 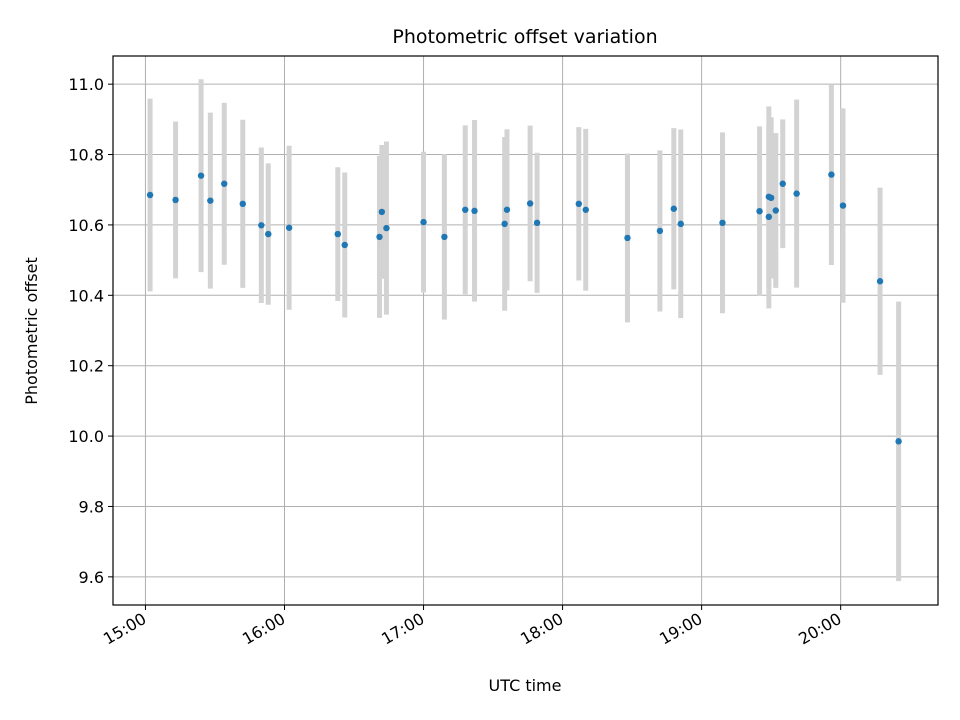 What do you see at coordinates (86, 436) in the screenshot?
I see `y-tick-label: 10.0` at bounding box center [86, 436].